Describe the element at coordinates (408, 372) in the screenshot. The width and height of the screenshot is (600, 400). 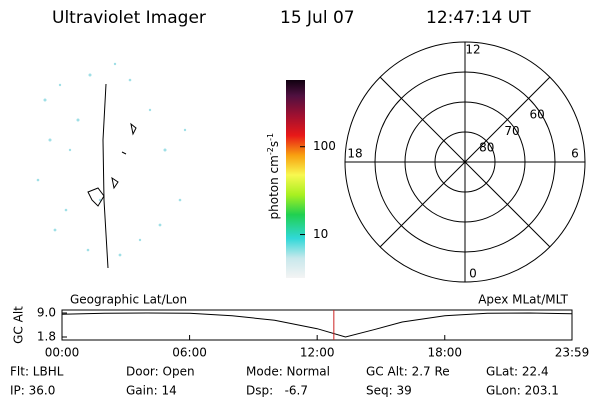
I see `status-field: GC Alt: 2.7 Re` at that location.